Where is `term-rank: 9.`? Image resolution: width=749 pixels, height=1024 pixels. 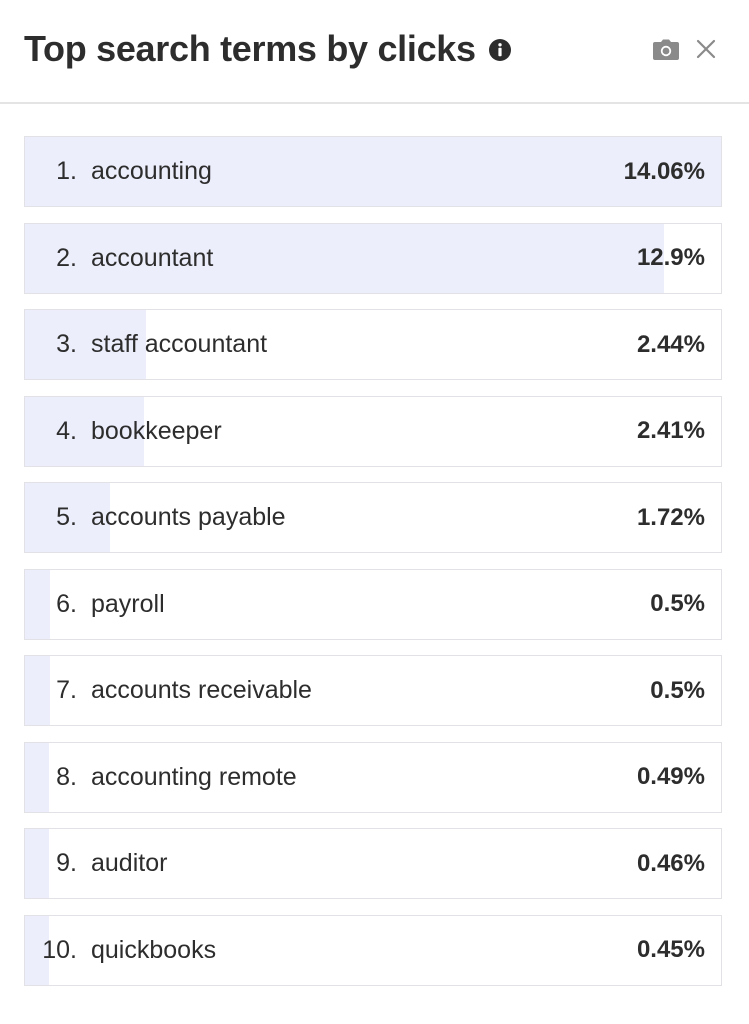
term-rank: 9. is located at coordinates (66, 863).